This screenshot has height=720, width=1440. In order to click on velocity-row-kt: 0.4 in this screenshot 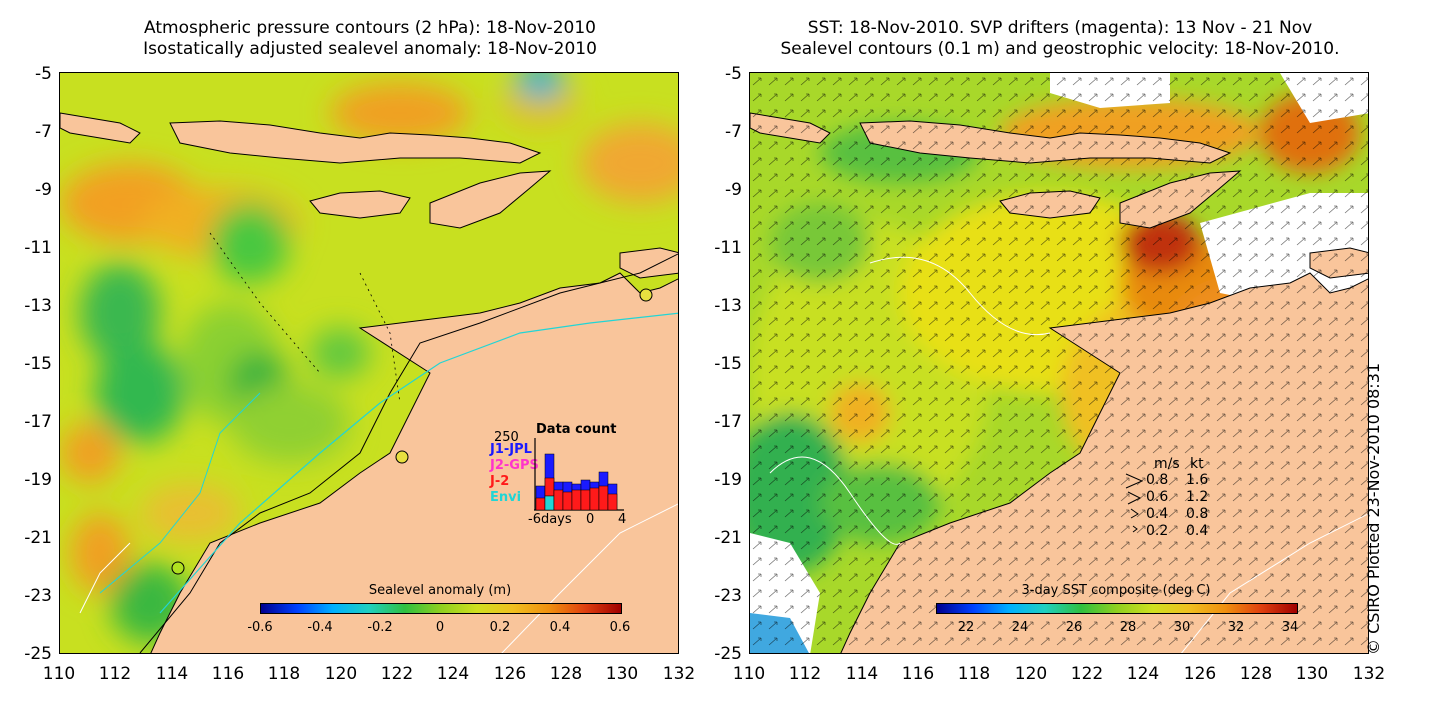, I will do `click(1197, 531)`.